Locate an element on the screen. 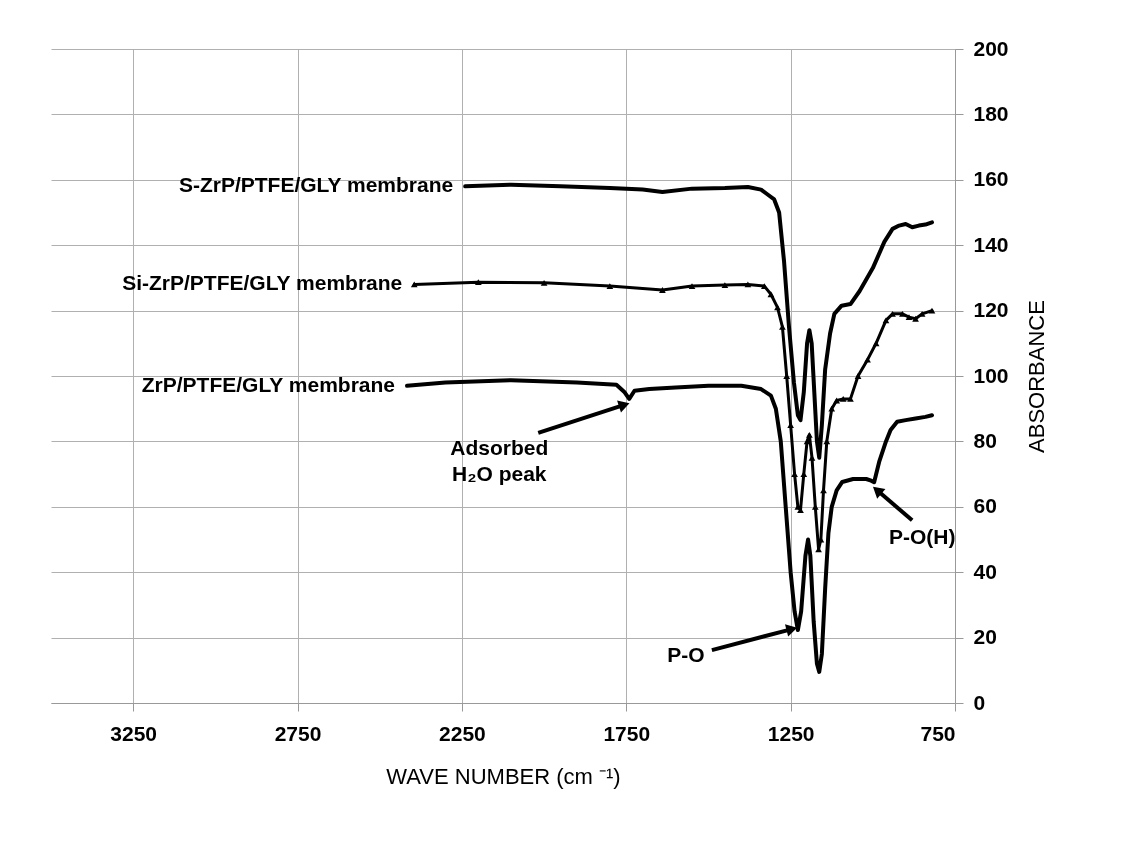 The image size is (1143, 852). y-tick-label: 120 is located at coordinates (991, 310).